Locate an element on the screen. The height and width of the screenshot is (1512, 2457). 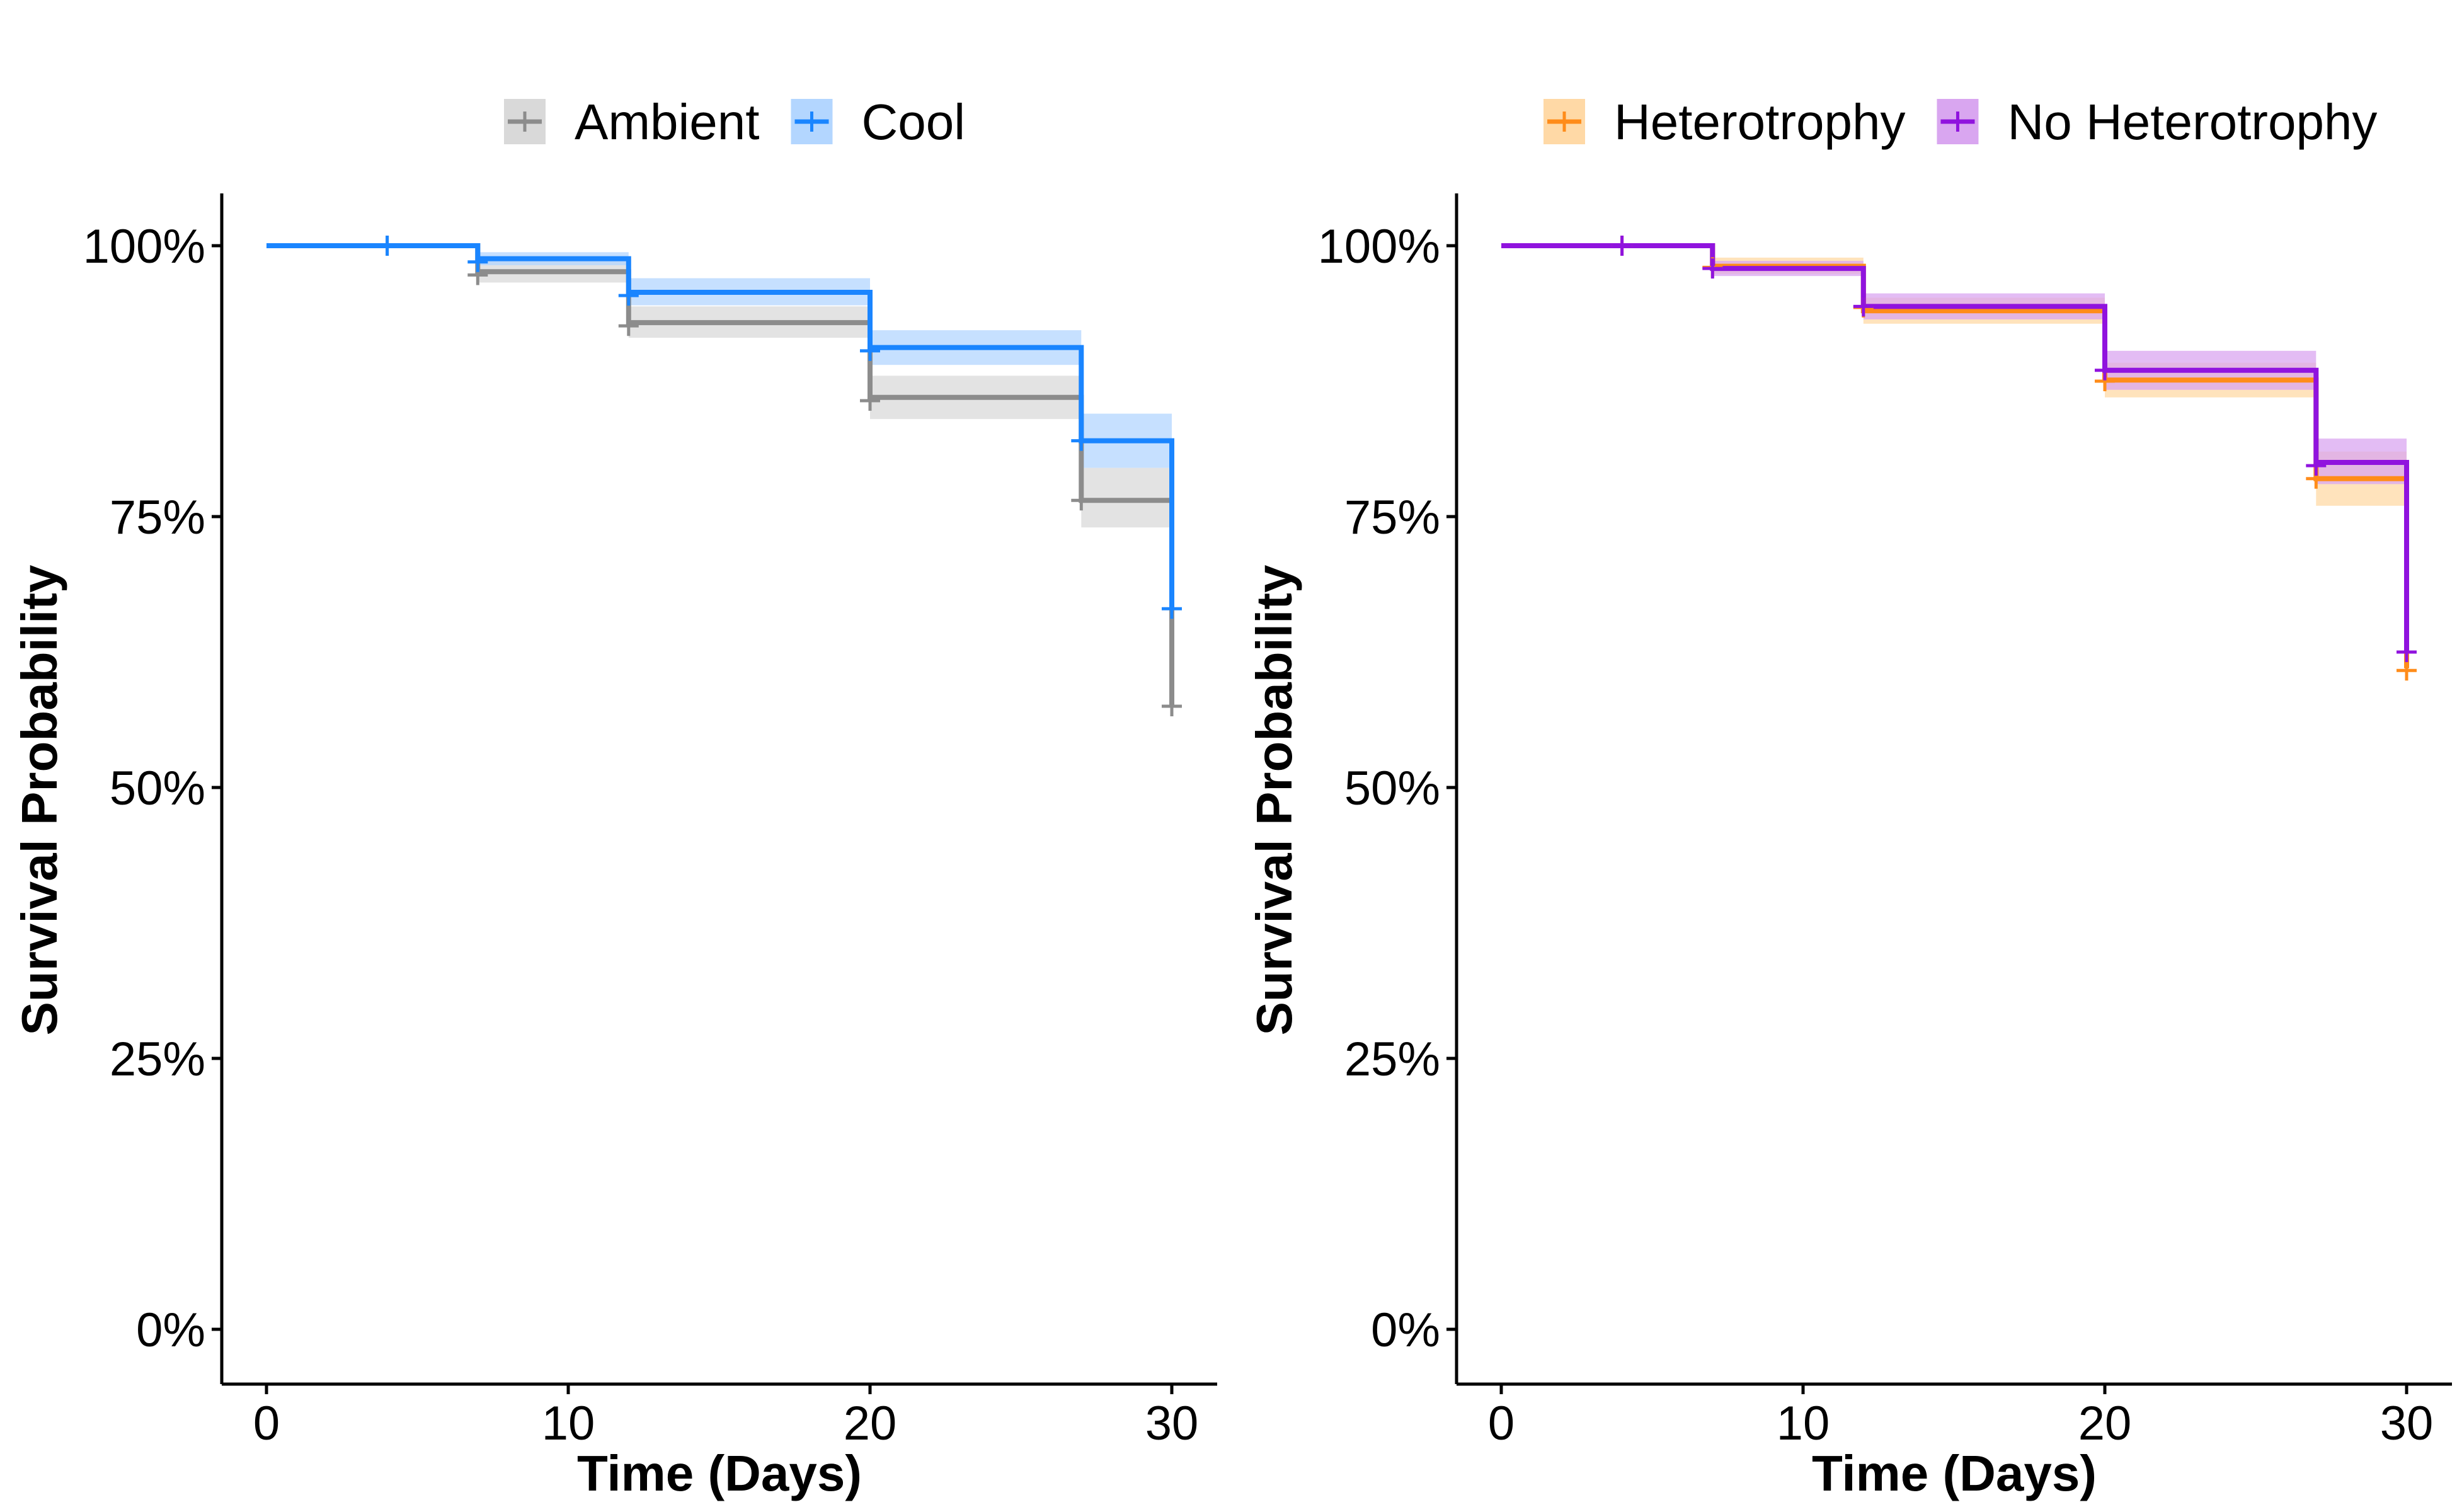
legend-label: No Heterotrophy is located at coordinates (2192, 122).